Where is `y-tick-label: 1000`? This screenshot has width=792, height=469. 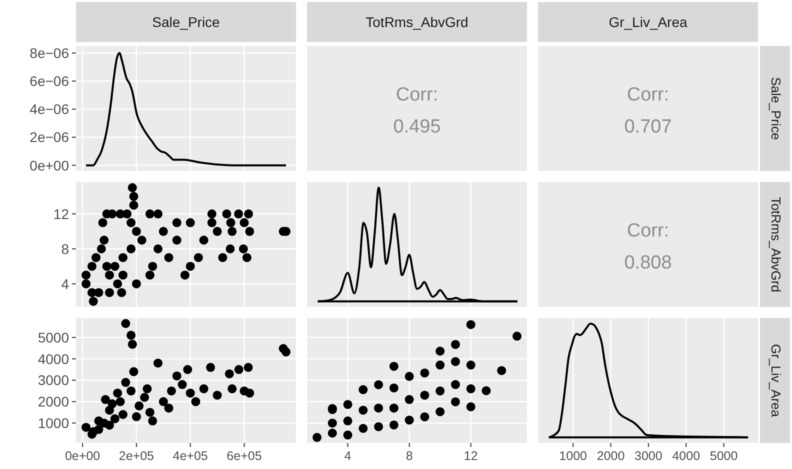 y-tick-label: 1000 is located at coordinates (54, 423).